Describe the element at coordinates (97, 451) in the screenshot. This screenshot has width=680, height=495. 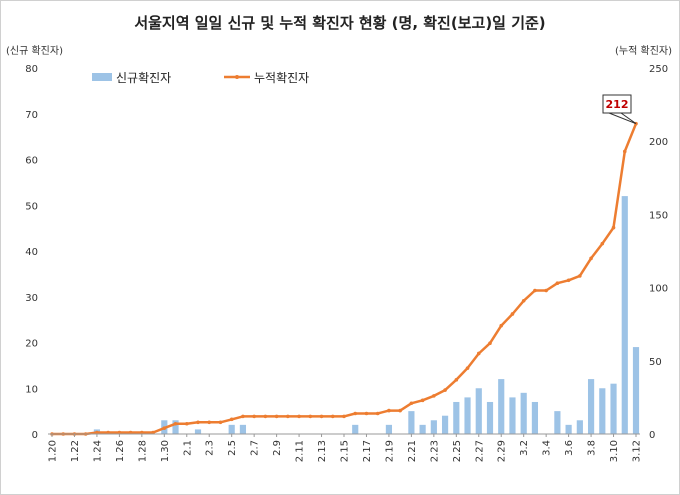
I see `x-tick-label: 1.24` at that location.